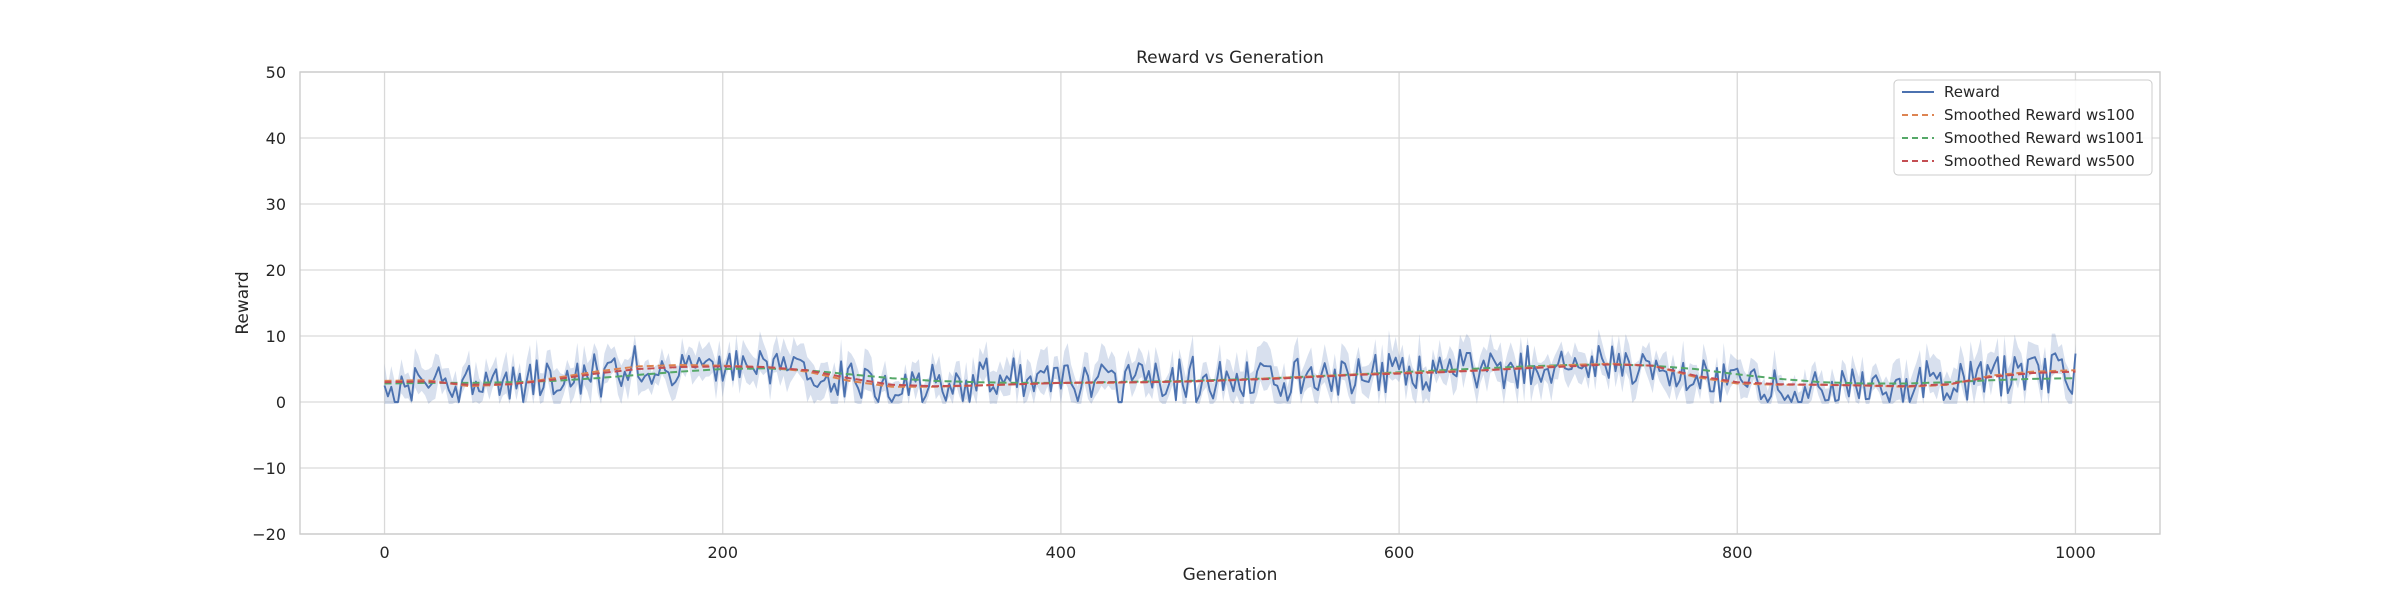  What do you see at coordinates (1972, 92) in the screenshot?
I see `legend-label-reward: Reward` at bounding box center [1972, 92].